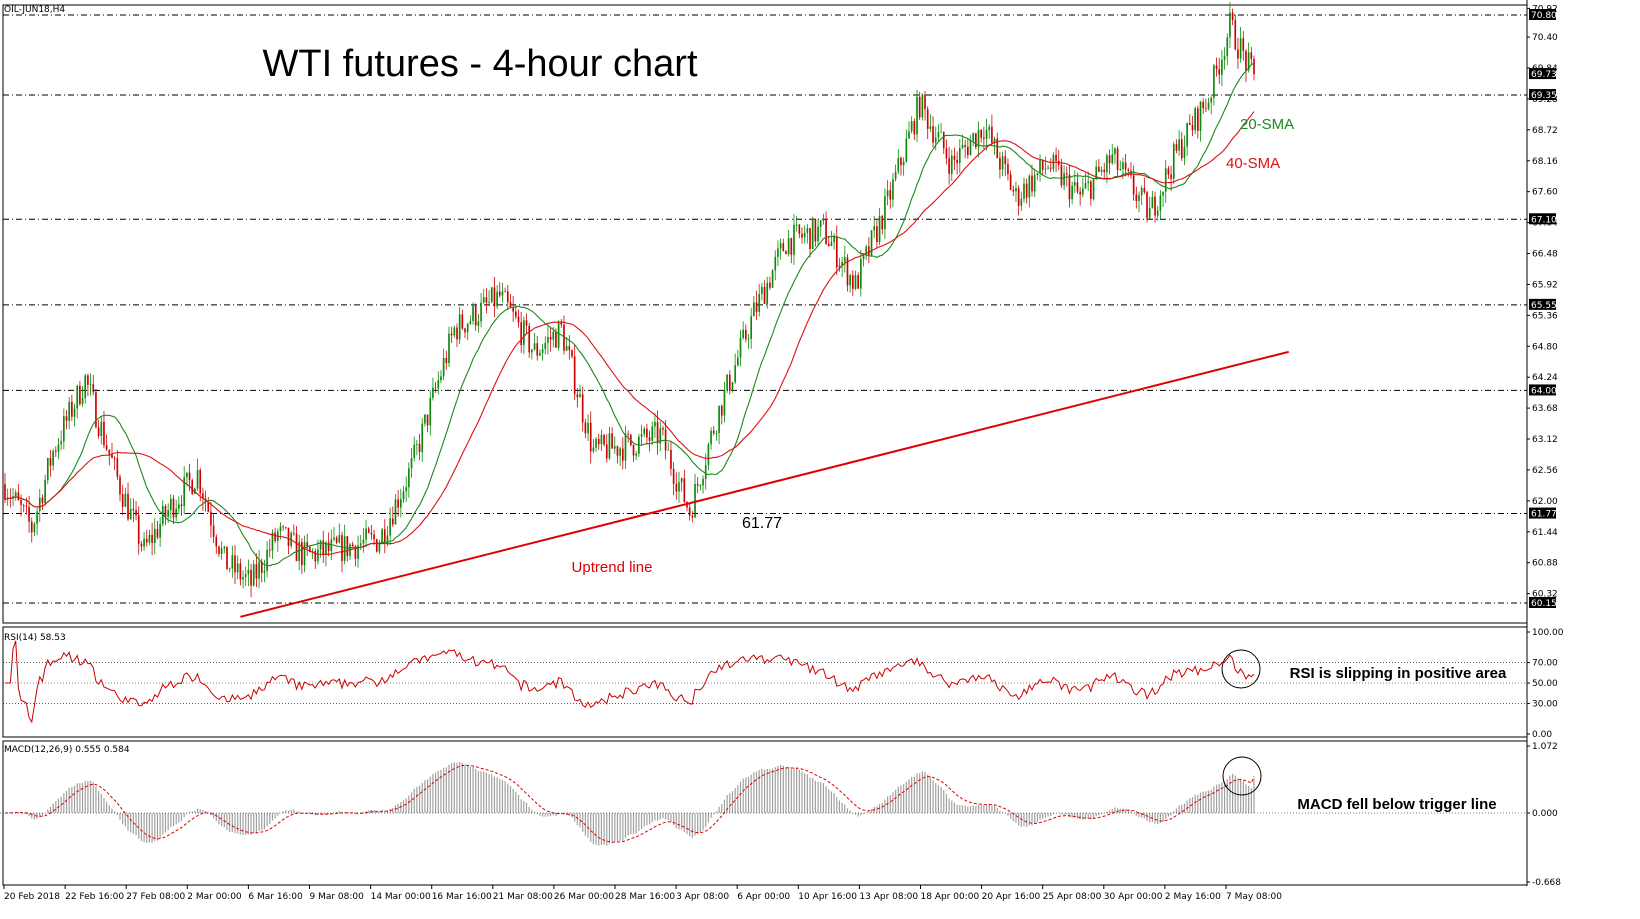  Describe the element at coordinates (523, 897) in the screenshot. I see `time-tick-label: 21 Mar 08:00` at that location.